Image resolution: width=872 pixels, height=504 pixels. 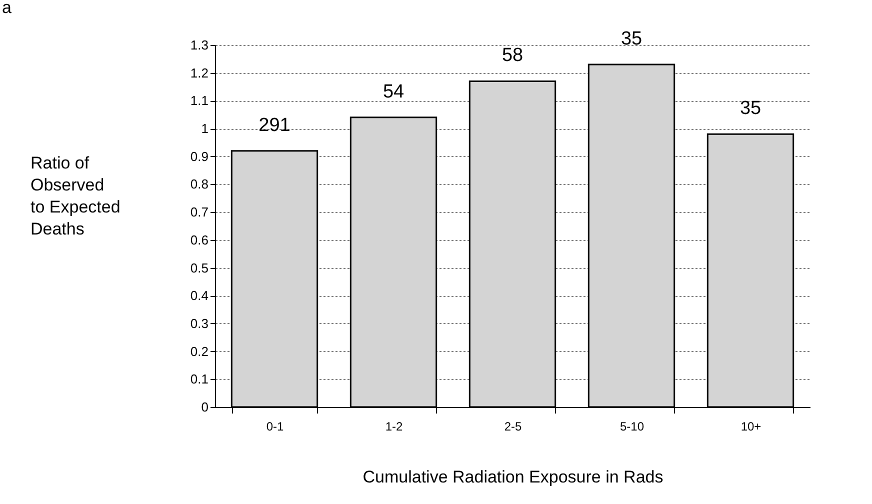 I want to click on y-tick-label: 0.2, so click(x=199, y=351).